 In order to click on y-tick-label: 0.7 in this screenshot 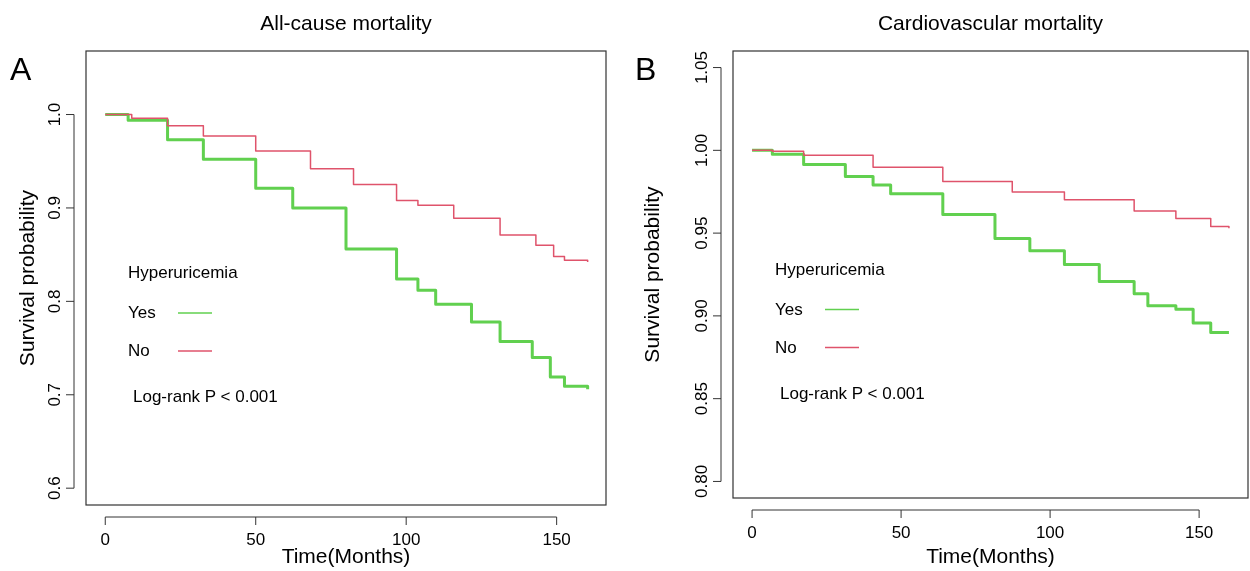, I will do `click(54, 394)`.